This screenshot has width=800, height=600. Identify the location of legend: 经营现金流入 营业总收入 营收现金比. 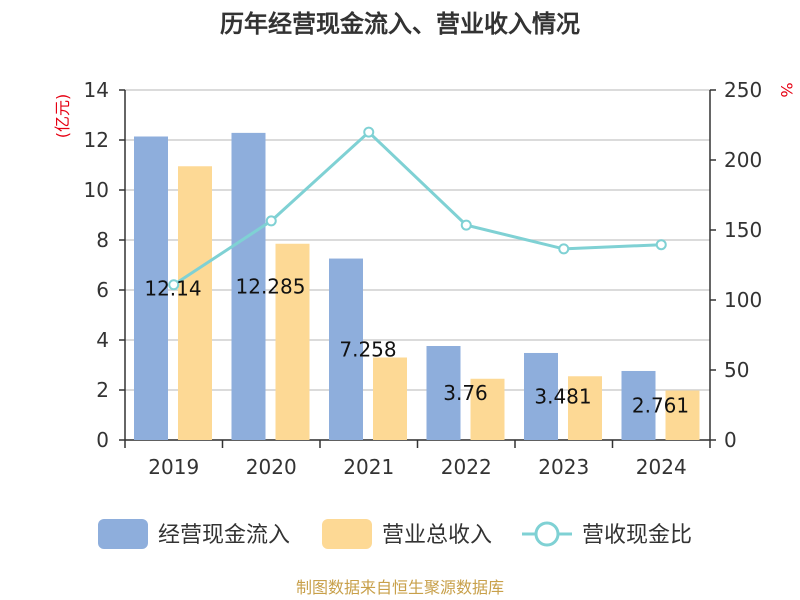
(395, 534).